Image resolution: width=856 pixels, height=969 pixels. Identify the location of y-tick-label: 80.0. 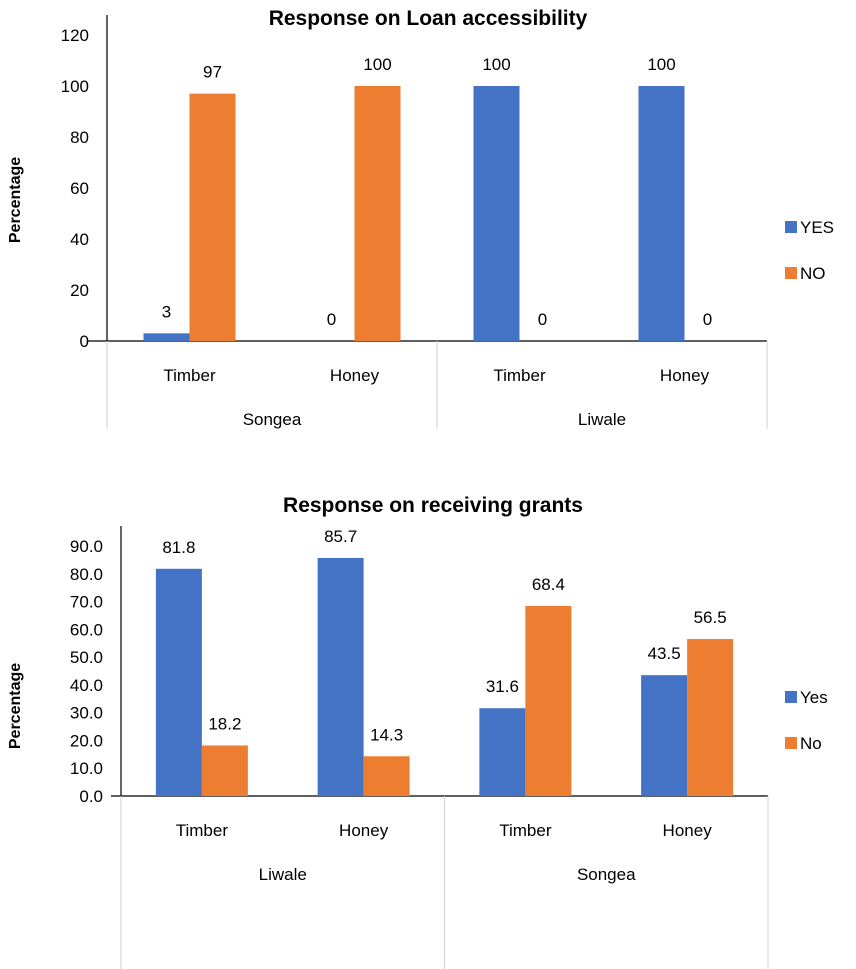
(86, 574).